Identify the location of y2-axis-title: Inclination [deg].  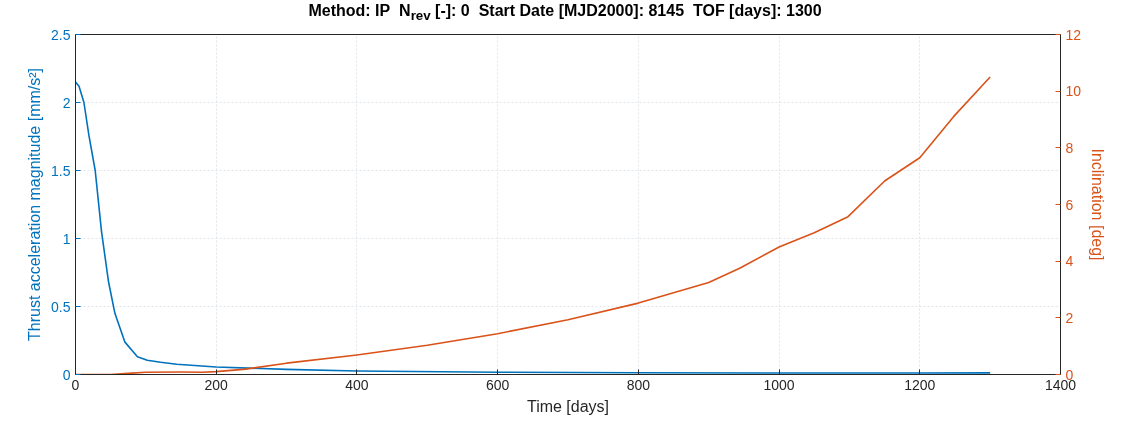
(1098, 204).